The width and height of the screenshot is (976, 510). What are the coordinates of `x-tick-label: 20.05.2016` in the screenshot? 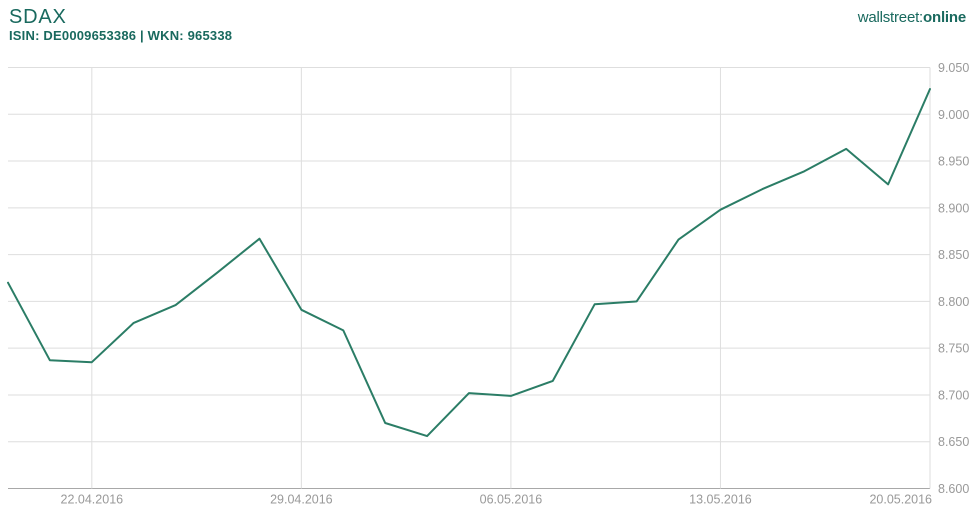 It's located at (900, 500).